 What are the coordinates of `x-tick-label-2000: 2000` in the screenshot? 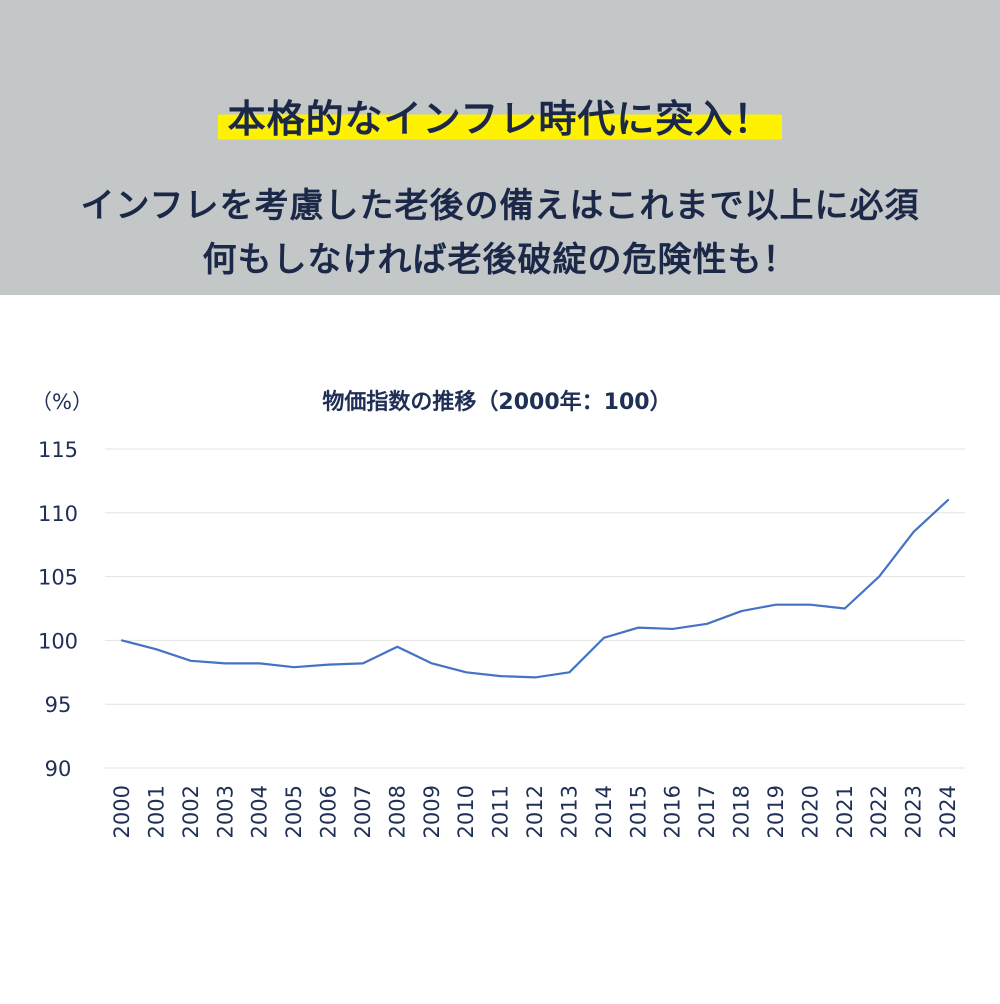 It's located at (122, 811).